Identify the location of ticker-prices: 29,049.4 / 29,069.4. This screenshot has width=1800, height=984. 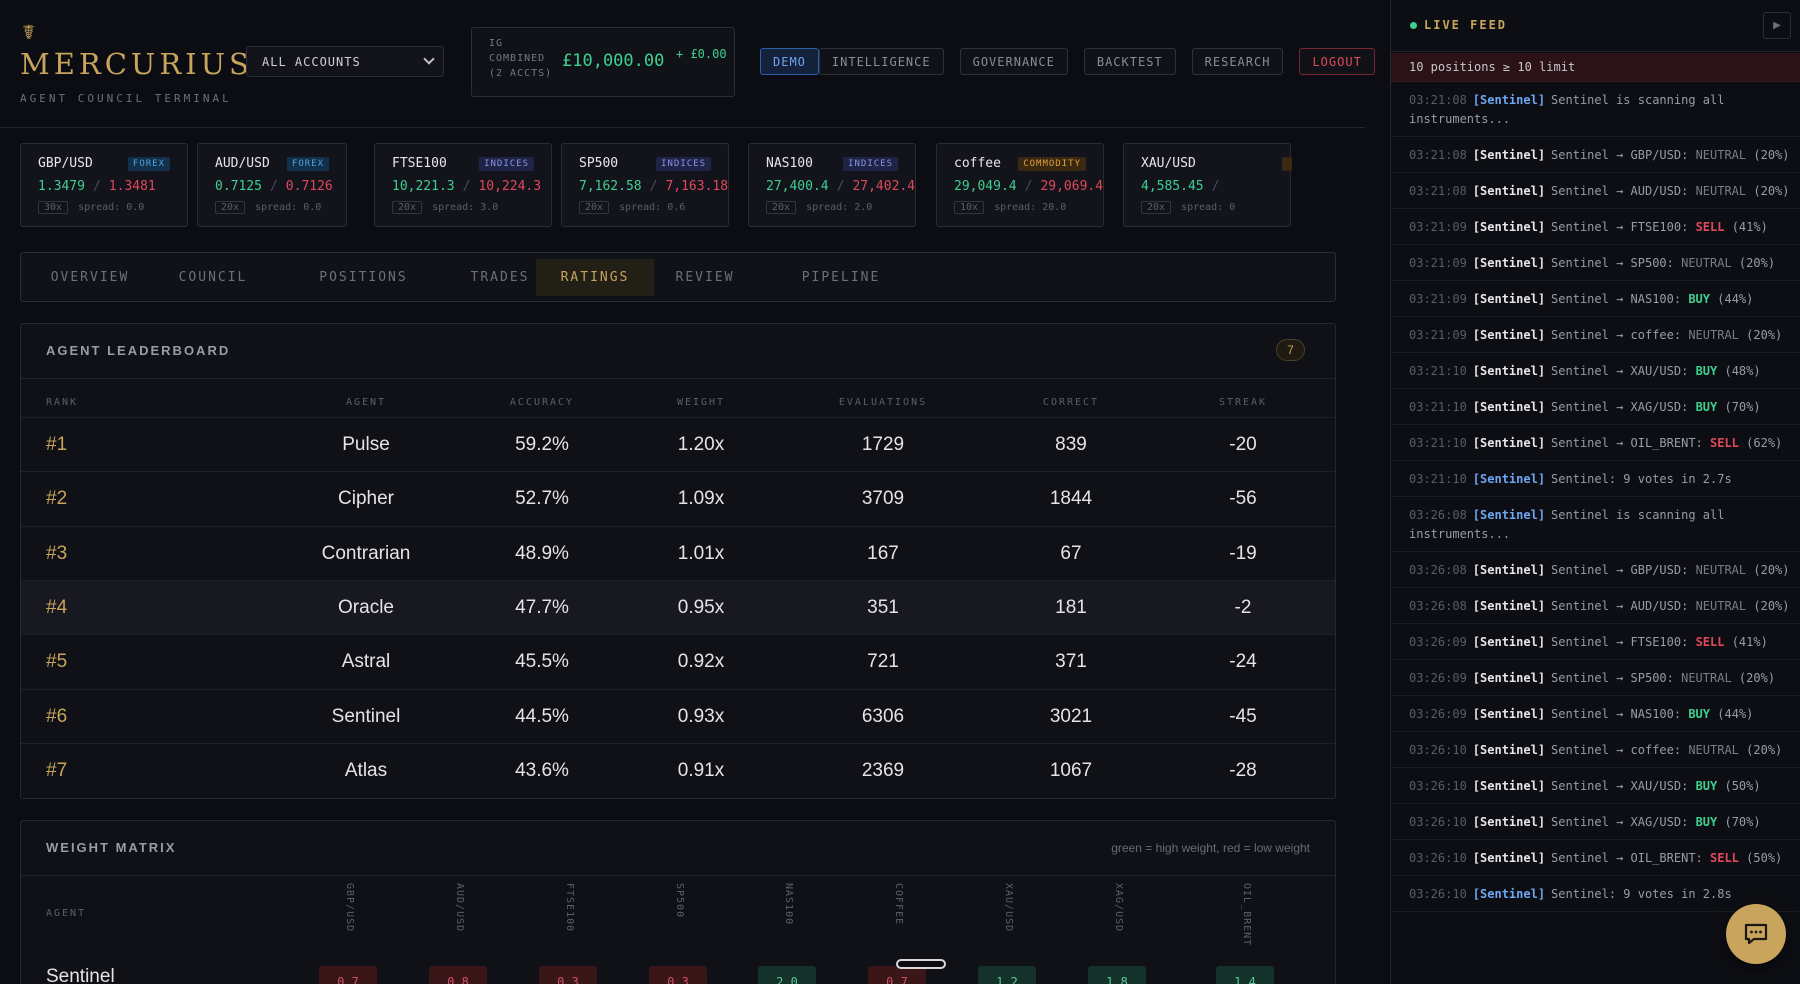
(1028, 186).